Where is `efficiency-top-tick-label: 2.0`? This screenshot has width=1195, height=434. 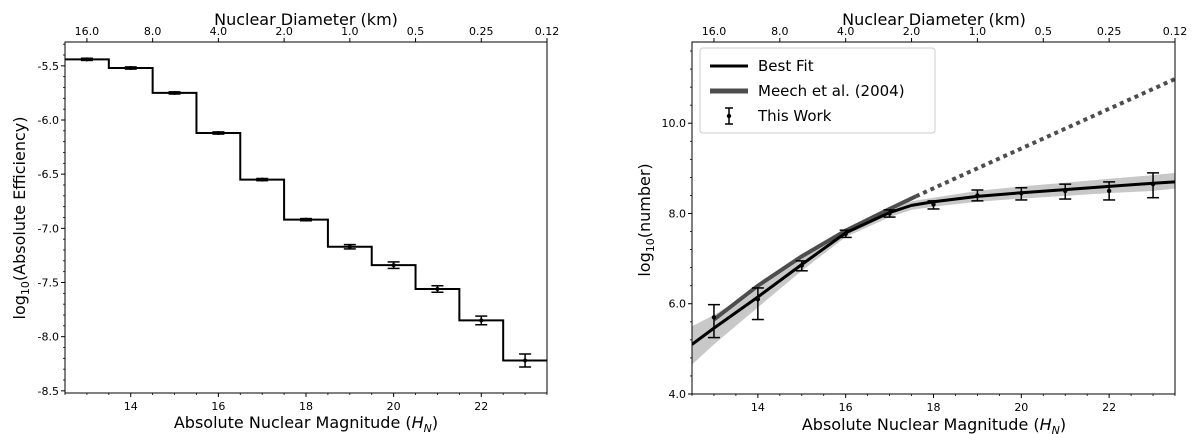 efficiency-top-tick-label: 2.0 is located at coordinates (284, 31).